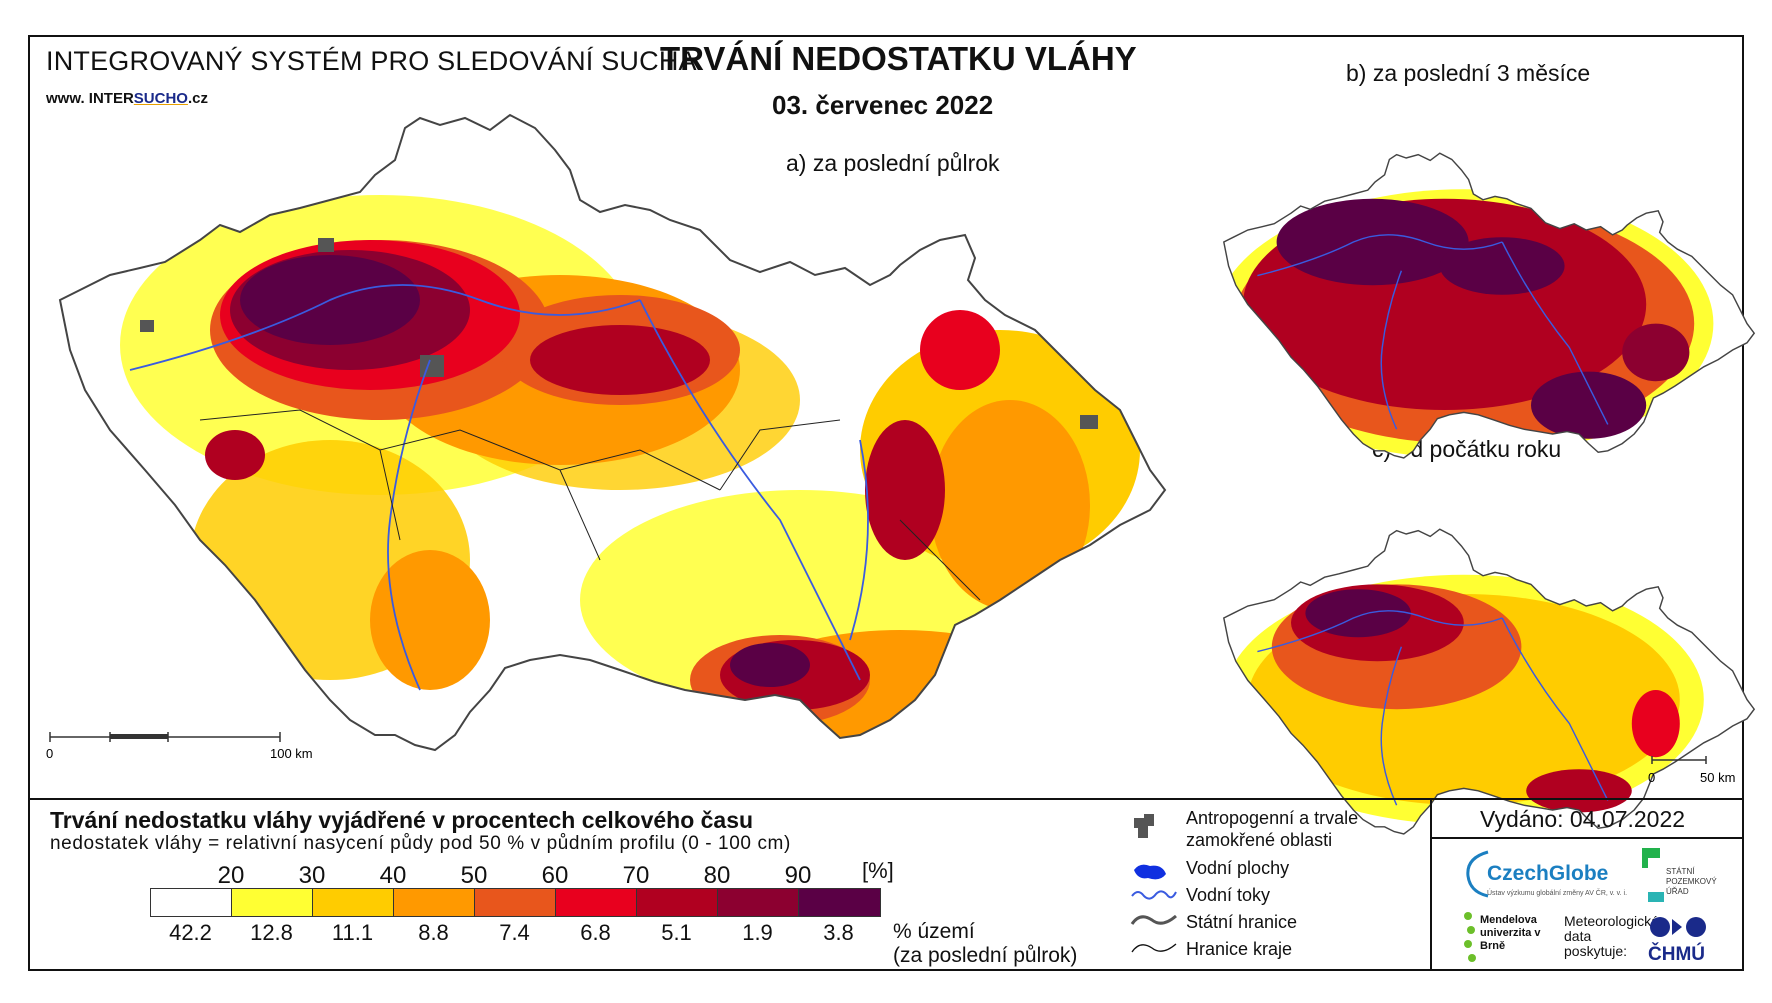 The height and width of the screenshot is (1003, 1772). I want to click on panel-b-label: b) za poslední 3 měsíce, so click(1468, 73).